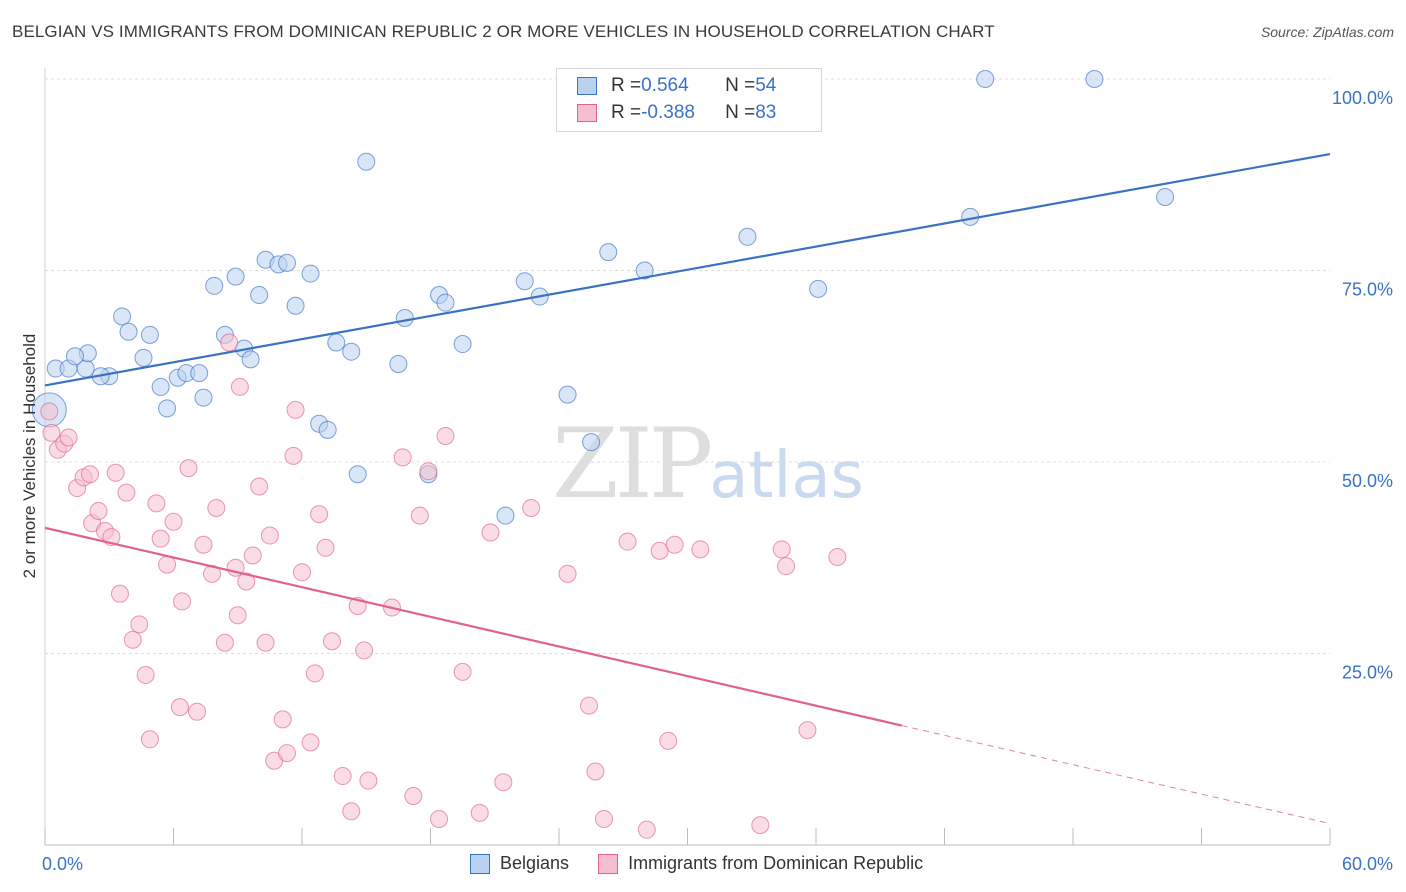 Image resolution: width=1406 pixels, height=892 pixels. What do you see at coordinates (519, 863) in the screenshot?
I see `legend-item-belgians: Belgians` at bounding box center [519, 863].